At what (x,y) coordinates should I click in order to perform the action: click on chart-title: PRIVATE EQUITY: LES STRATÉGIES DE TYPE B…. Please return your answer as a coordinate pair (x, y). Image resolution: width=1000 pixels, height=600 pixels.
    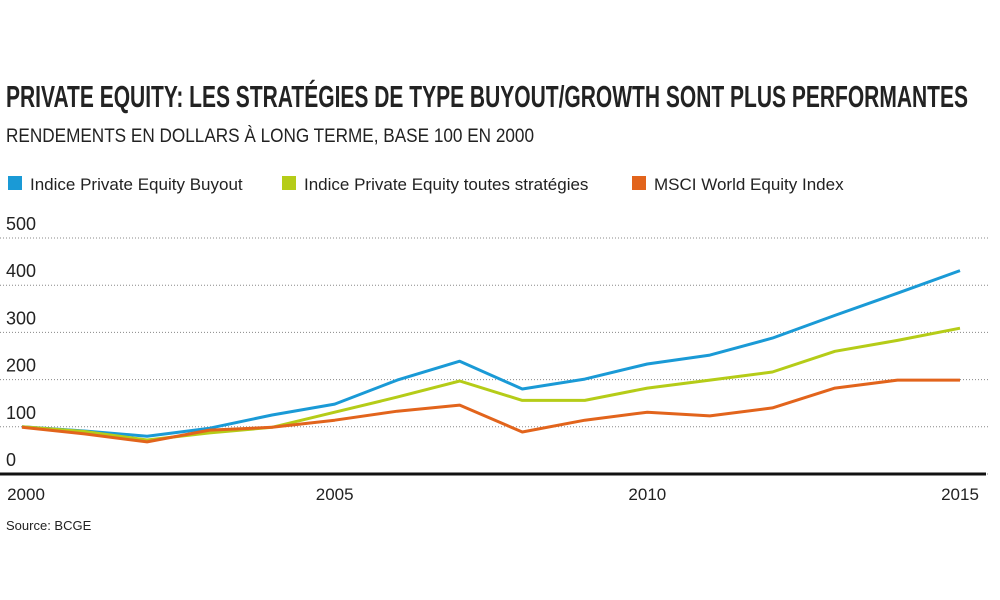
    Looking at the image, I should click on (487, 96).